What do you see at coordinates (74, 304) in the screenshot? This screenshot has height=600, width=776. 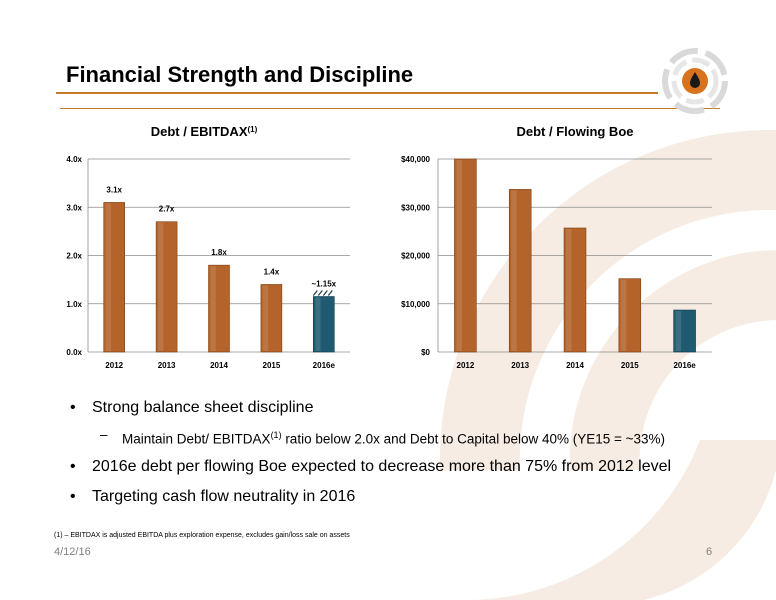 I see `y-tick-label: 1.0x` at bounding box center [74, 304].